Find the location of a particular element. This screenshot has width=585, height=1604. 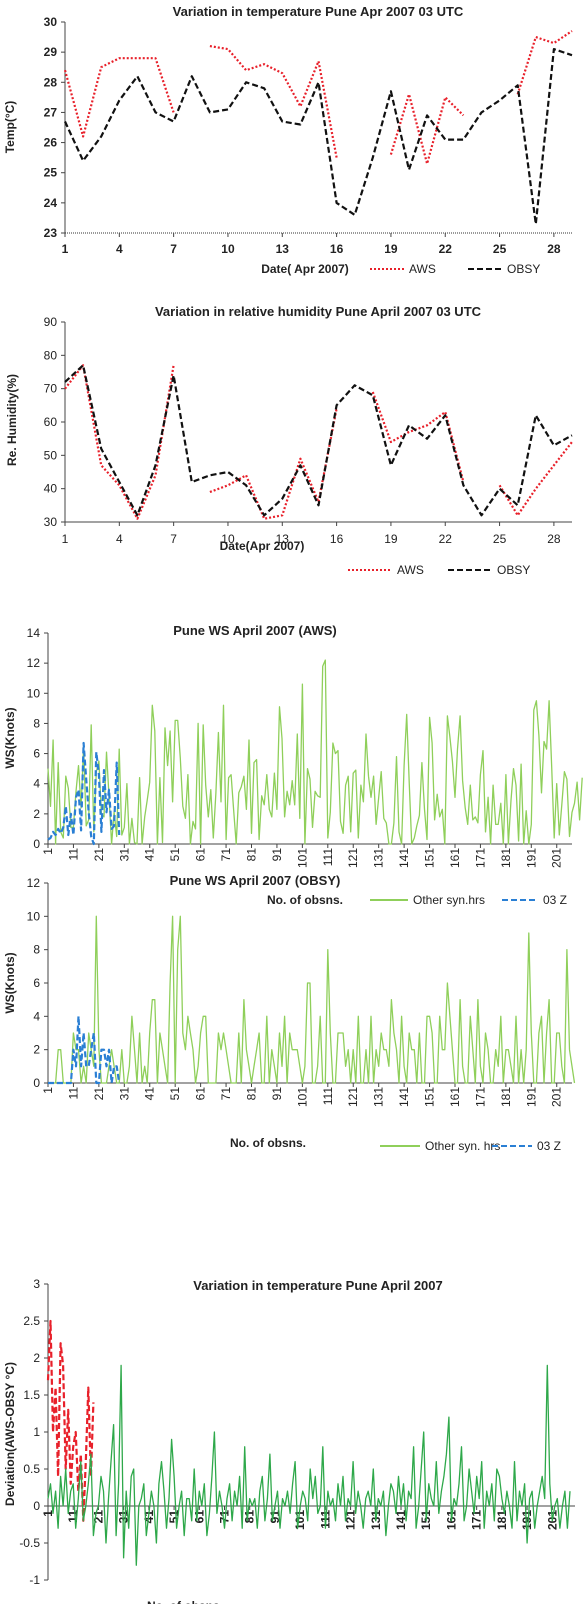

x-tick-label: 31 is located at coordinates (124, 855).